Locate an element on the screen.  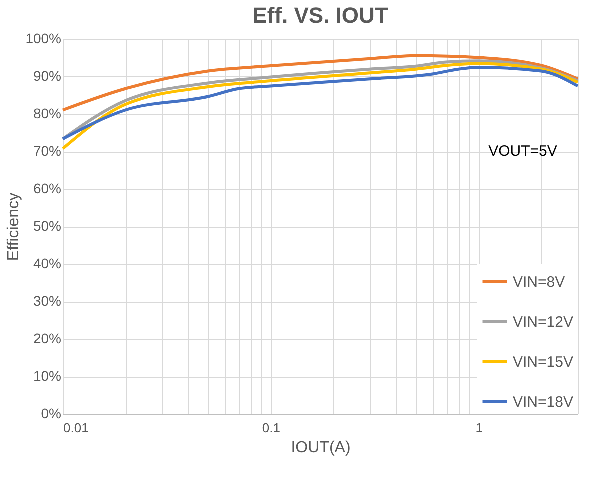
y-axis-title: Efficiency is located at coordinates (14, 227).